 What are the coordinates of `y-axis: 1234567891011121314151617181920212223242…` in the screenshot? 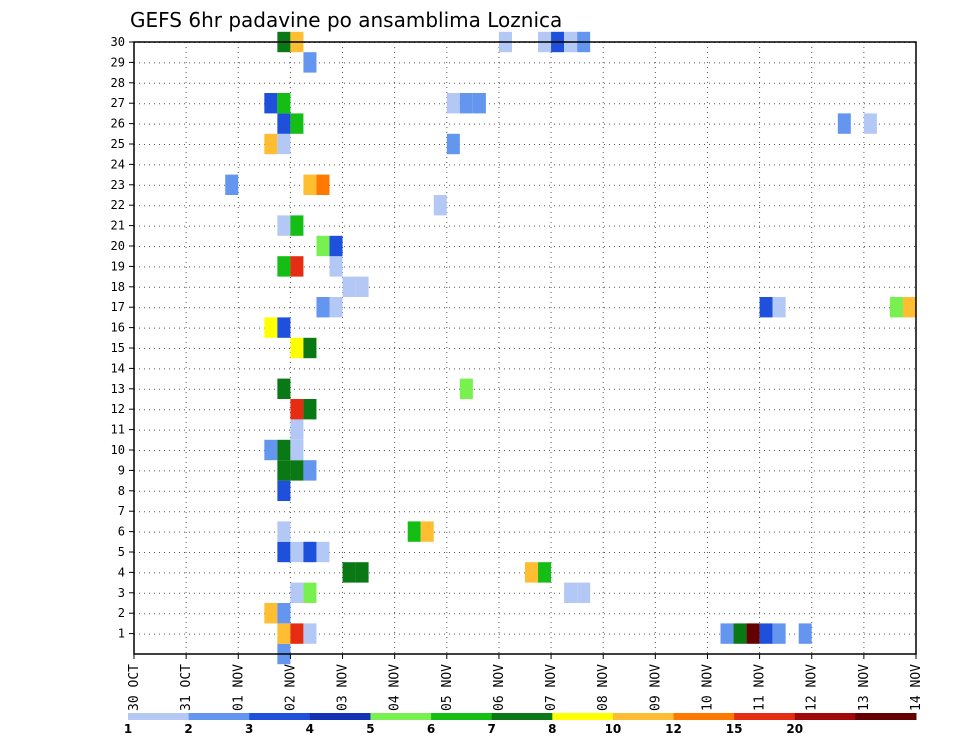 It's located at (122, 338).